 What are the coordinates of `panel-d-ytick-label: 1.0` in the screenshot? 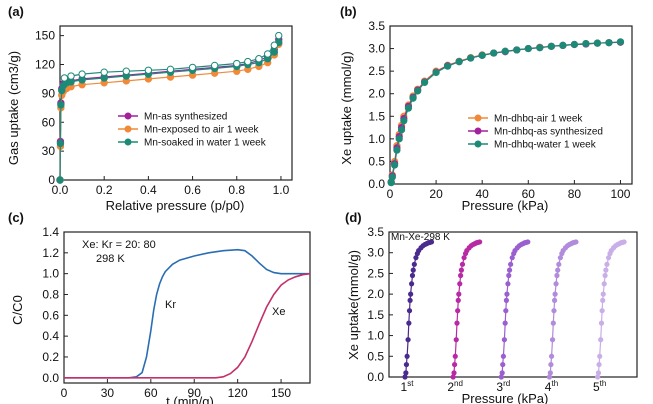 It's located at (375, 336).